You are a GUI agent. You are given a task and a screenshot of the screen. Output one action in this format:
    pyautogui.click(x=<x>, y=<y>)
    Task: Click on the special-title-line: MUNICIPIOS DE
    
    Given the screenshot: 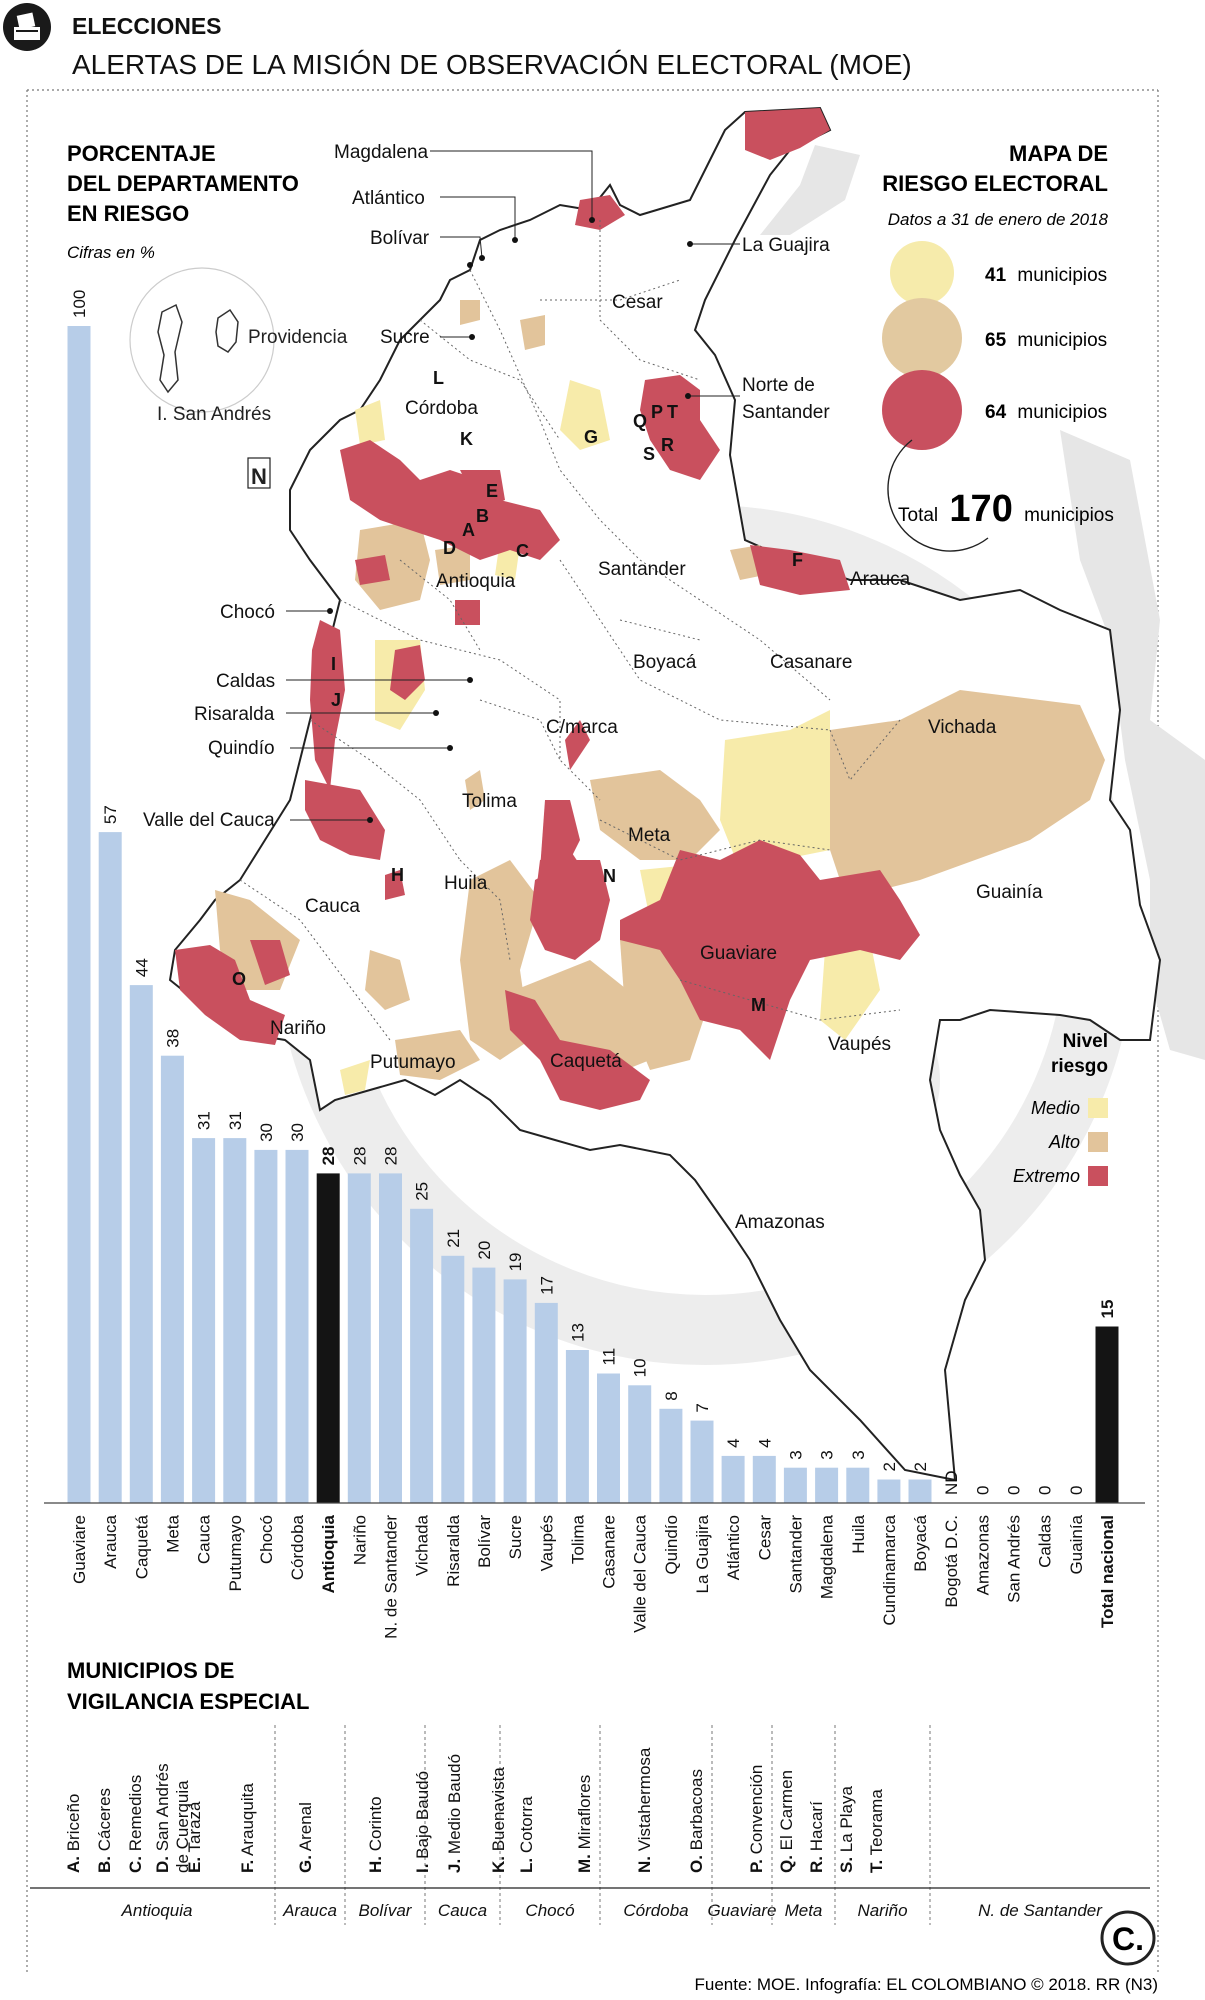 What is the action you would take?
    pyautogui.click(x=150, y=1670)
    